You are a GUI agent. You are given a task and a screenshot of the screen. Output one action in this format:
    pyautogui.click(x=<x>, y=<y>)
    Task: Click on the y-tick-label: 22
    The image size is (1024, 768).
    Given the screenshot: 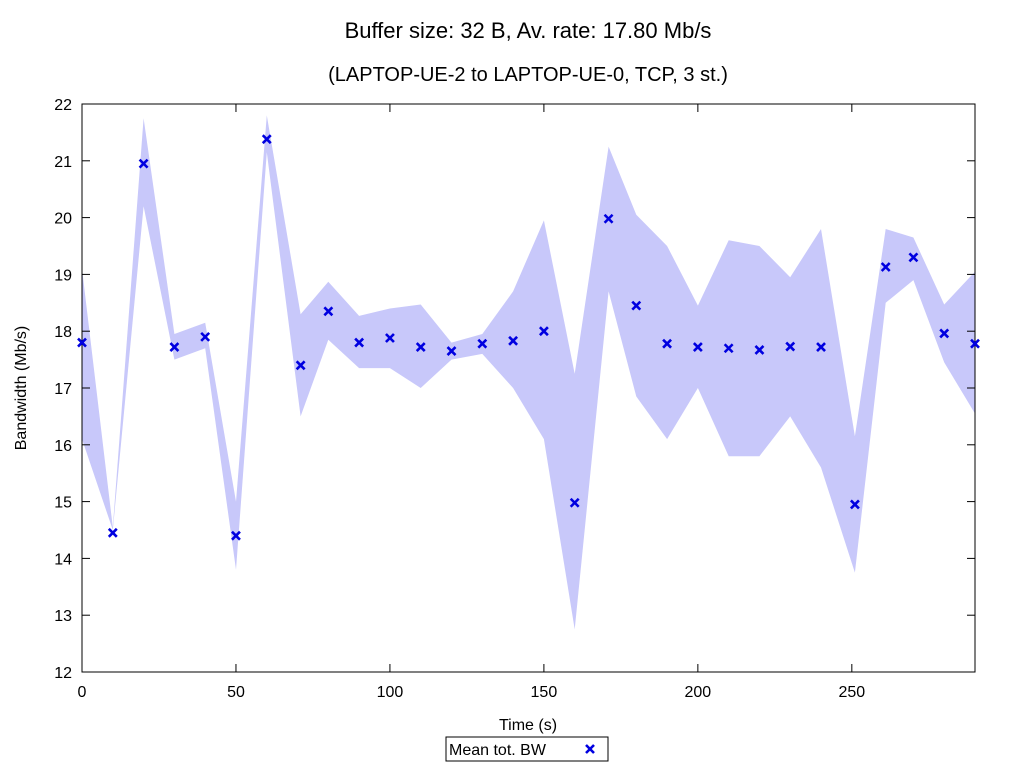 What is the action you would take?
    pyautogui.click(x=63, y=105)
    